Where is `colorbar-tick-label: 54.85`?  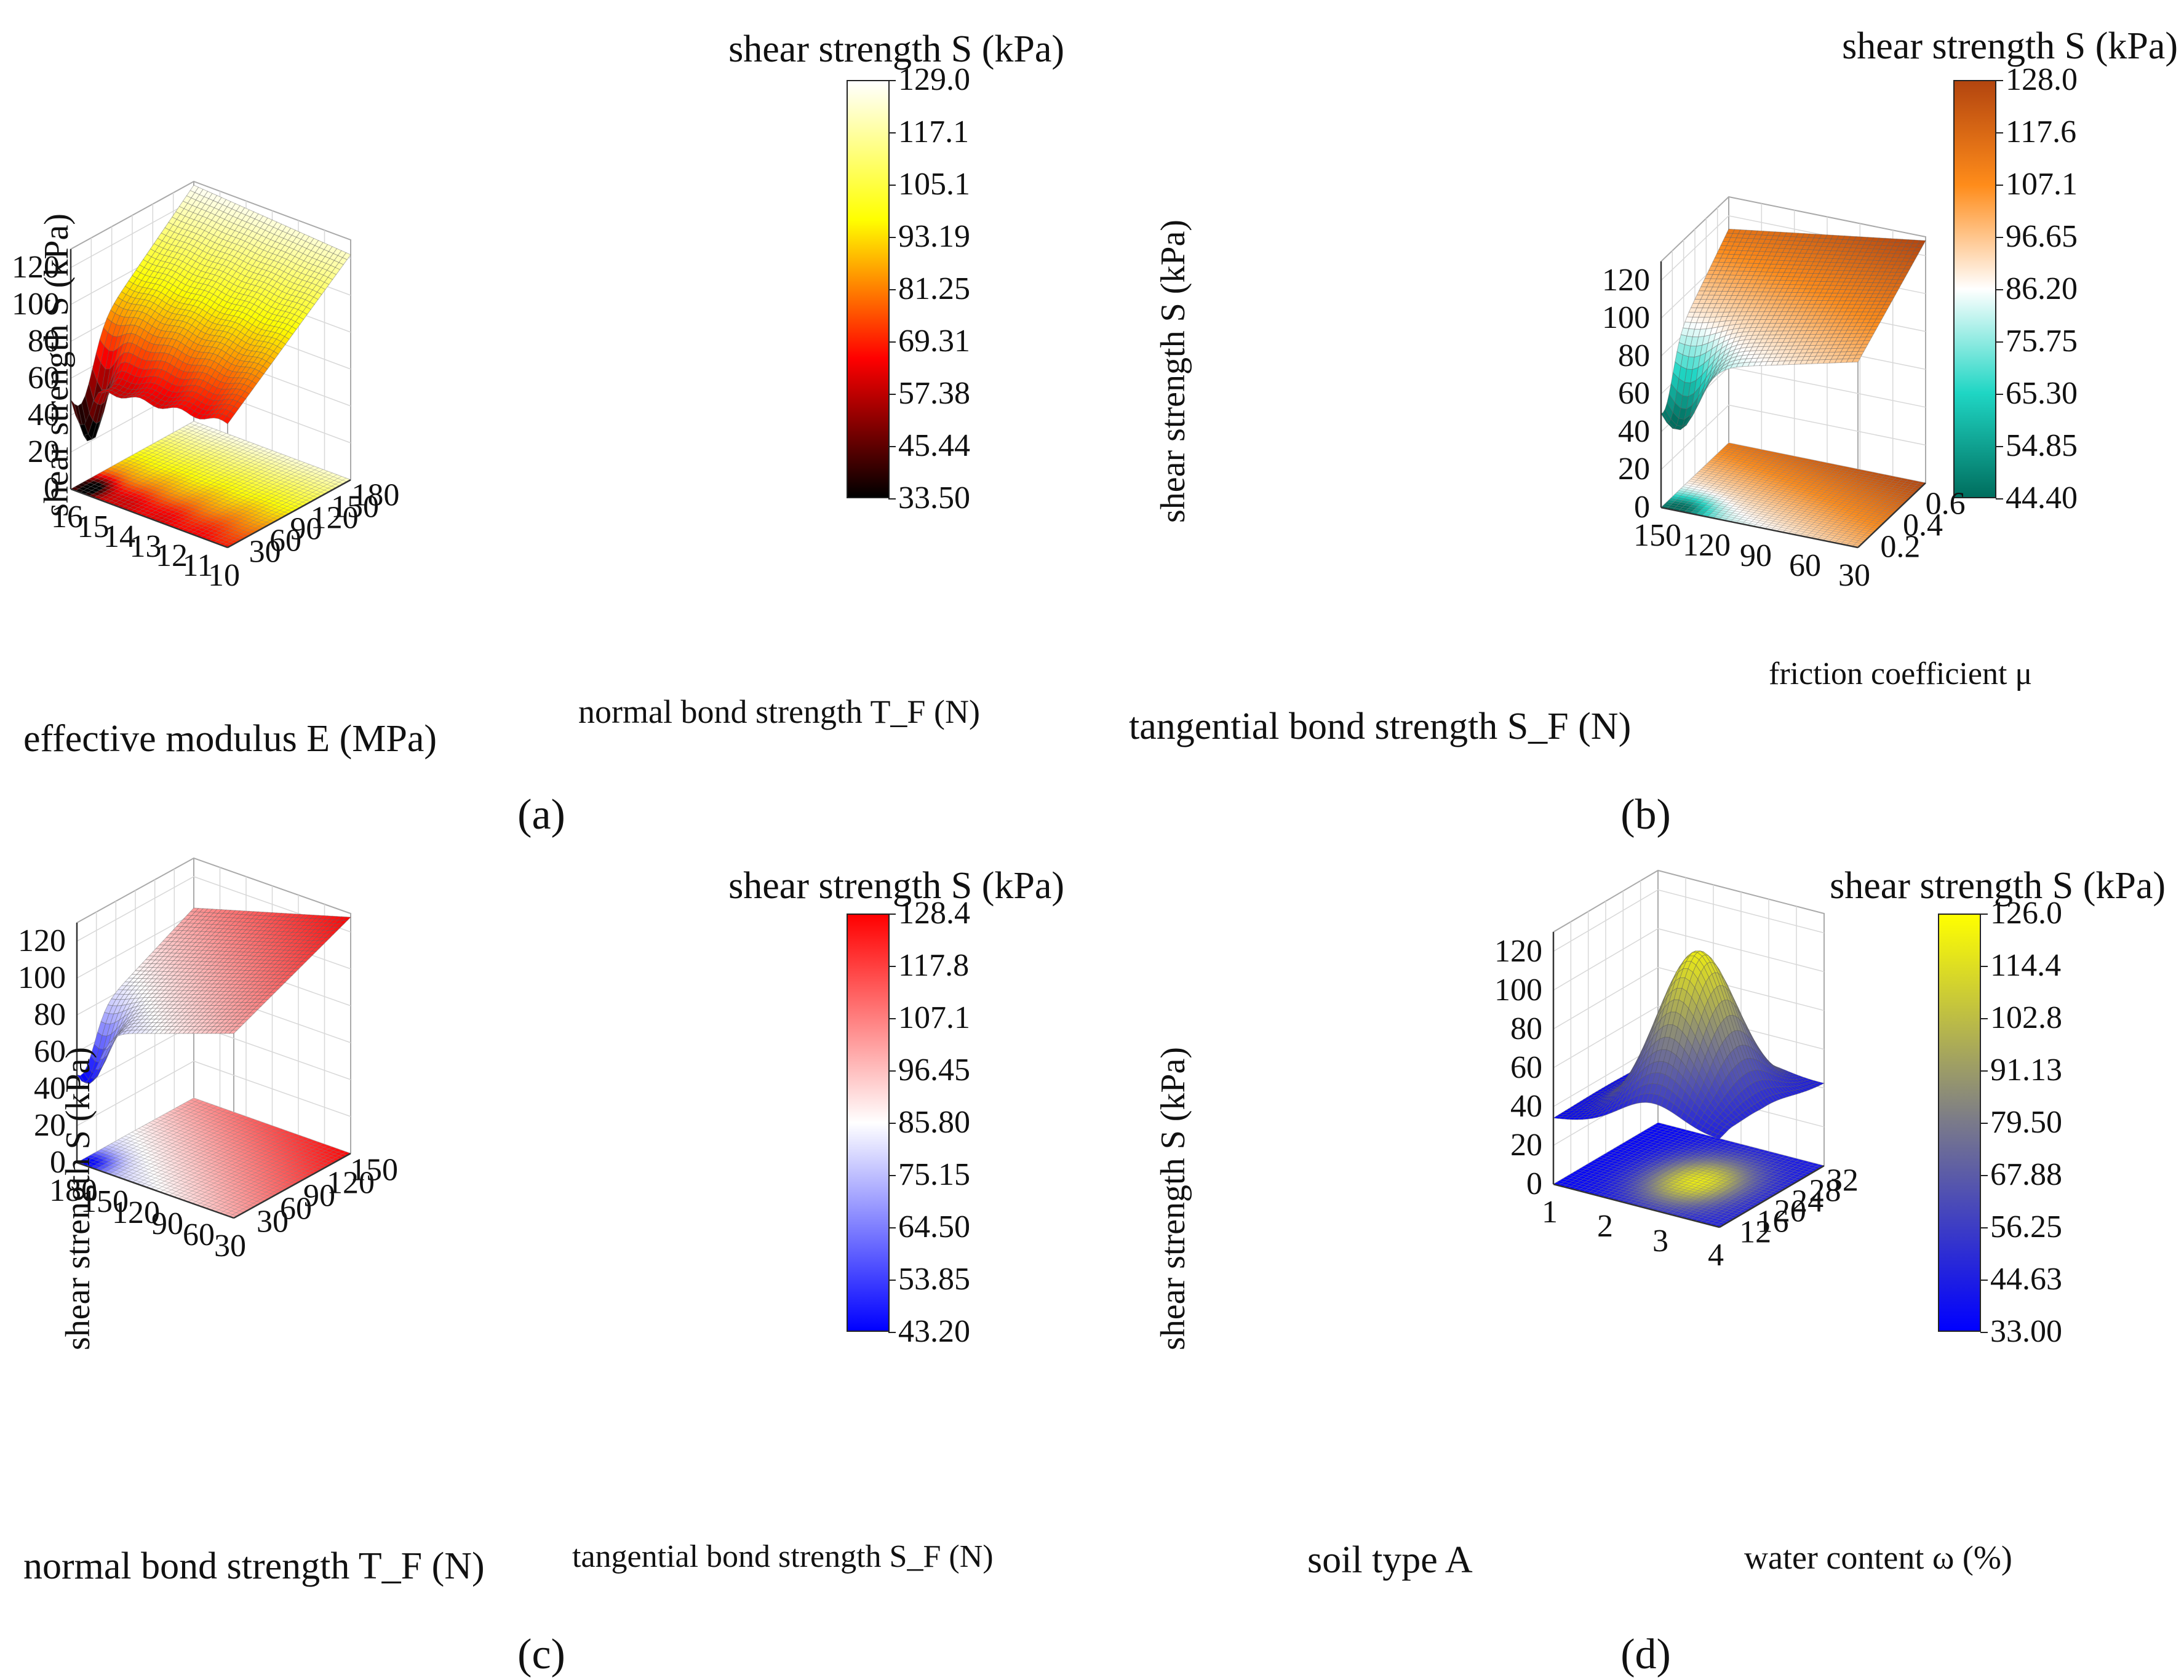
colorbar-tick-label: 54.85 is located at coordinates (2037, 445).